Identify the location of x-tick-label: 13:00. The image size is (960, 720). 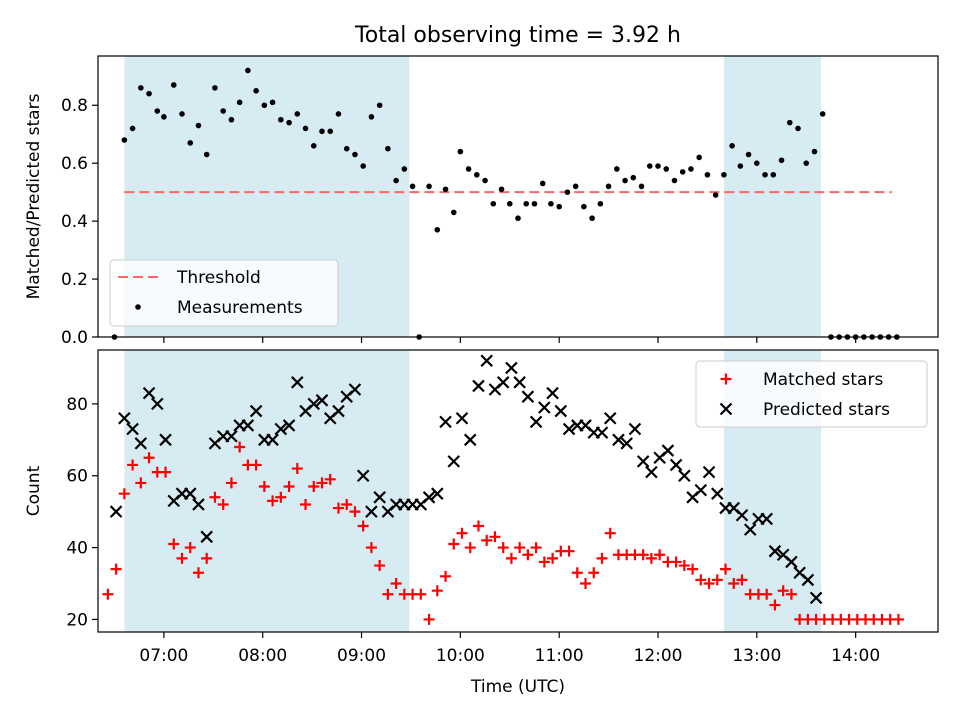
(756, 656).